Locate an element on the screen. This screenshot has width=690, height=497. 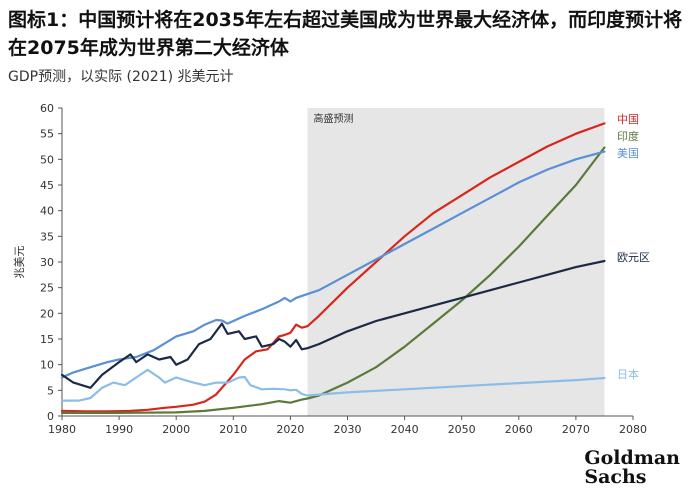
x-tick-label: 2030 is located at coordinates (348, 429).